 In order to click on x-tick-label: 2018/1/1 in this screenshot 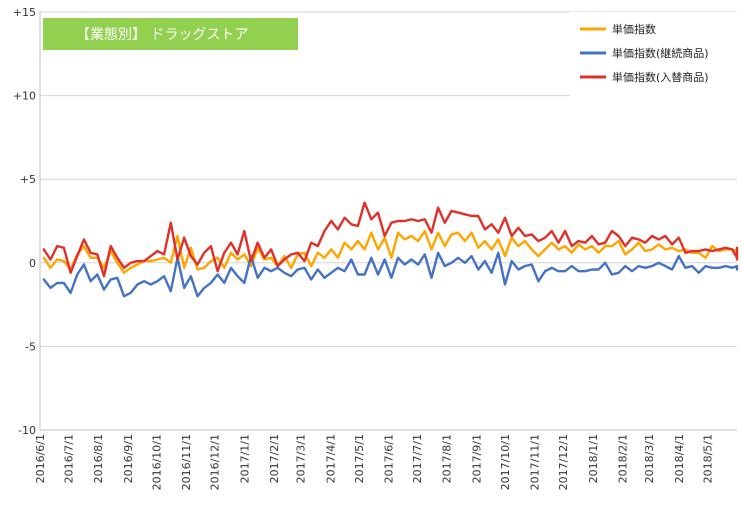, I will do `click(593, 458)`.